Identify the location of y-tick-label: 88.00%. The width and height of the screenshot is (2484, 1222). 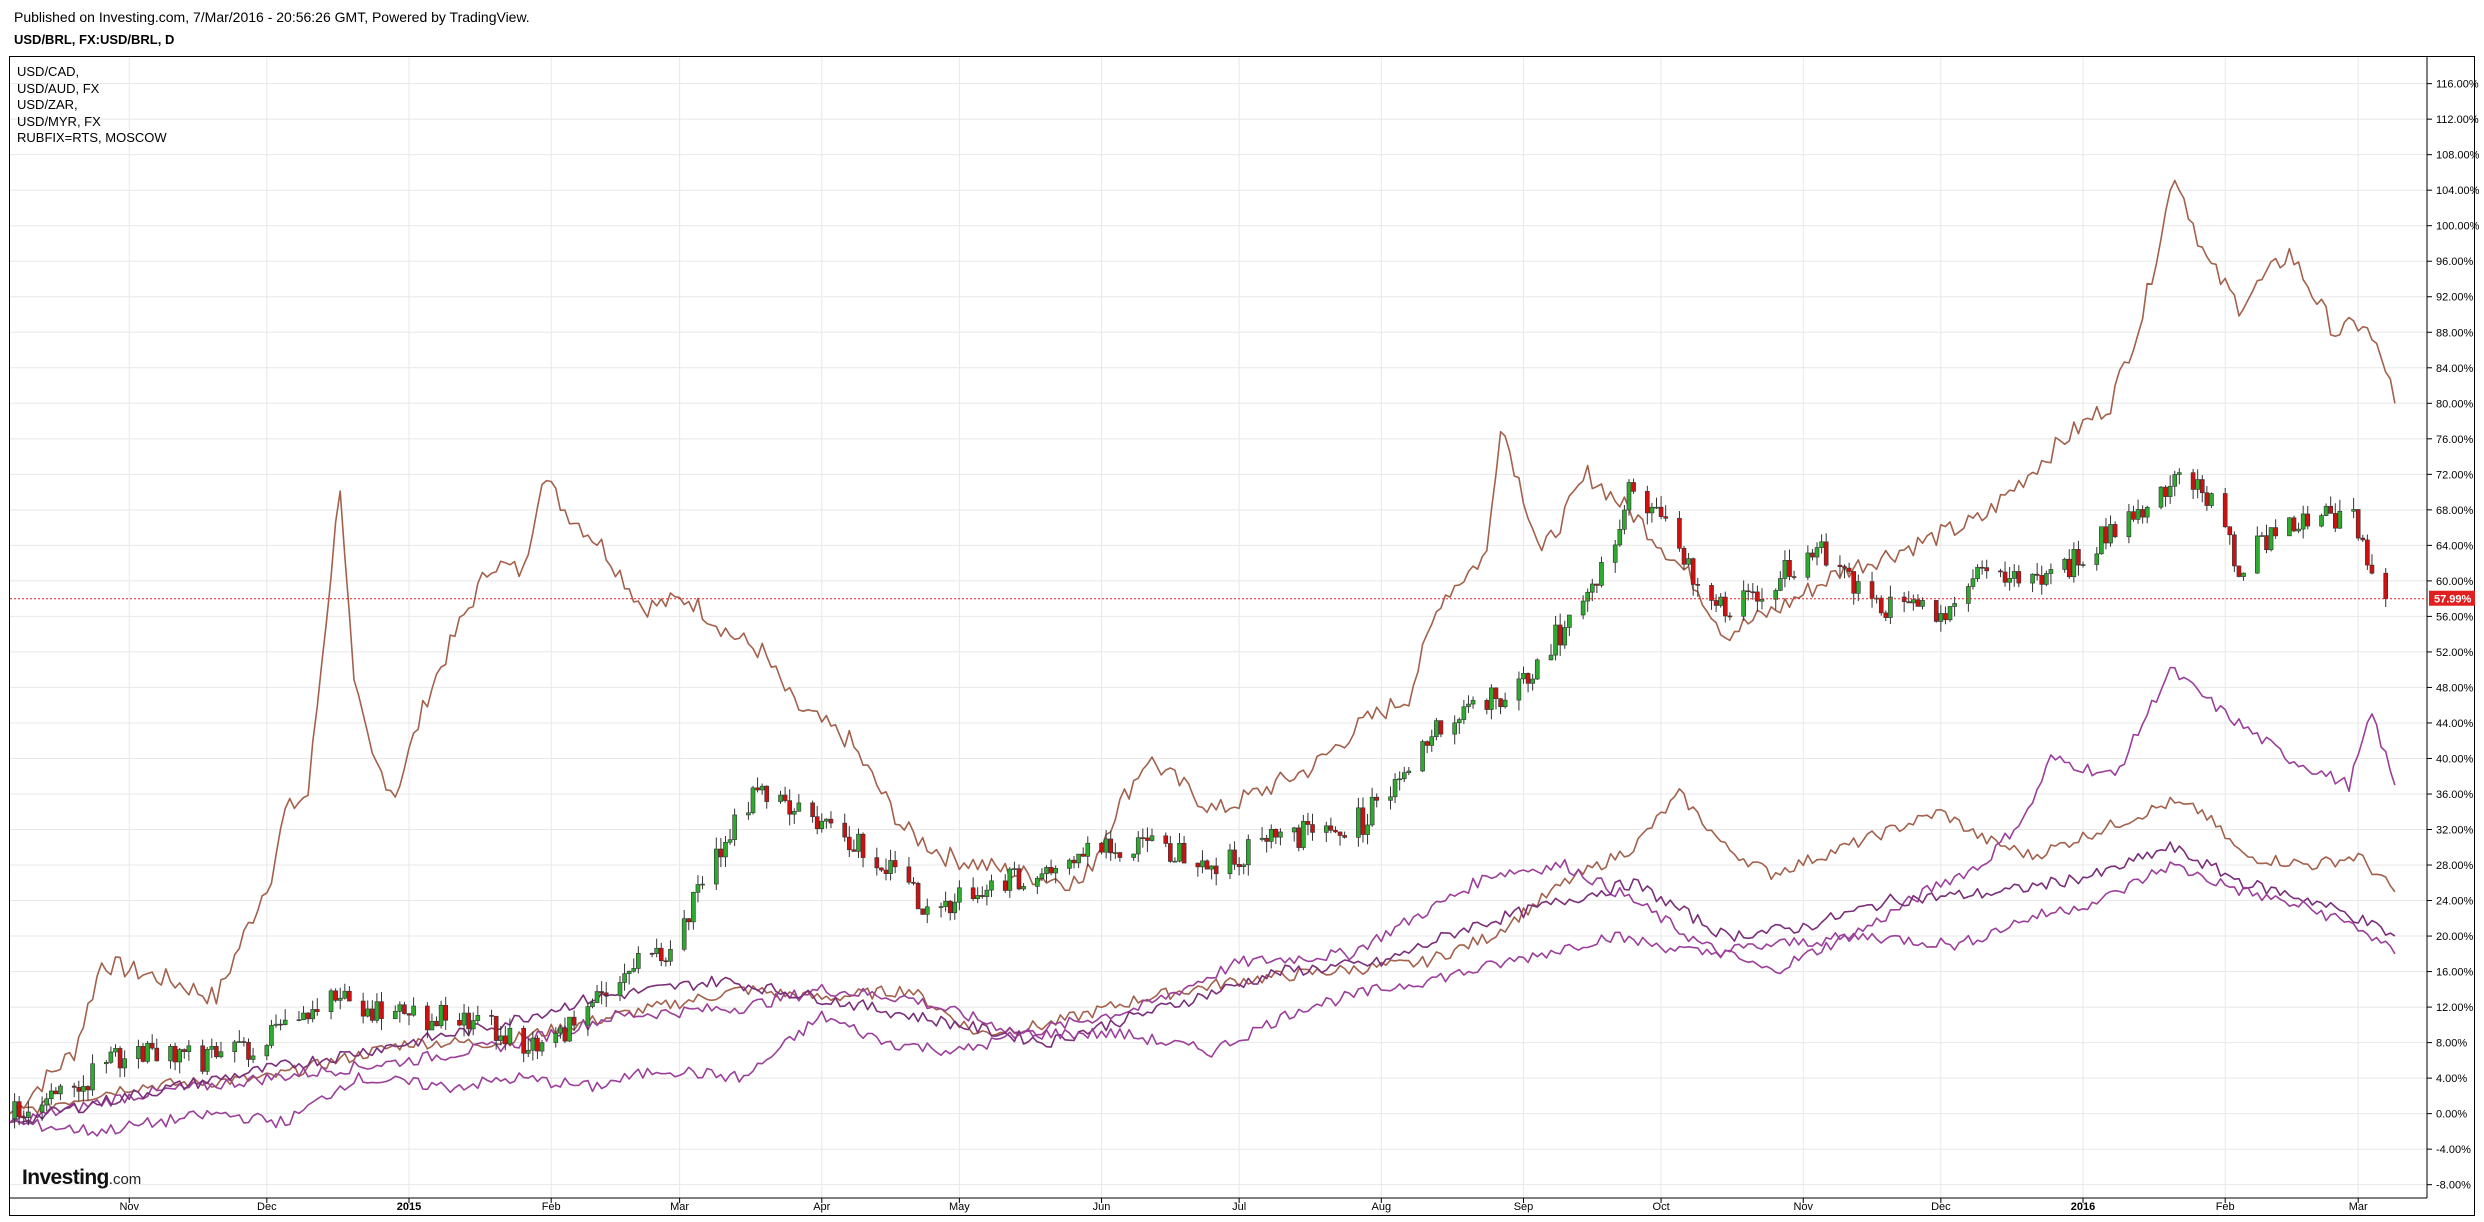
(2455, 333).